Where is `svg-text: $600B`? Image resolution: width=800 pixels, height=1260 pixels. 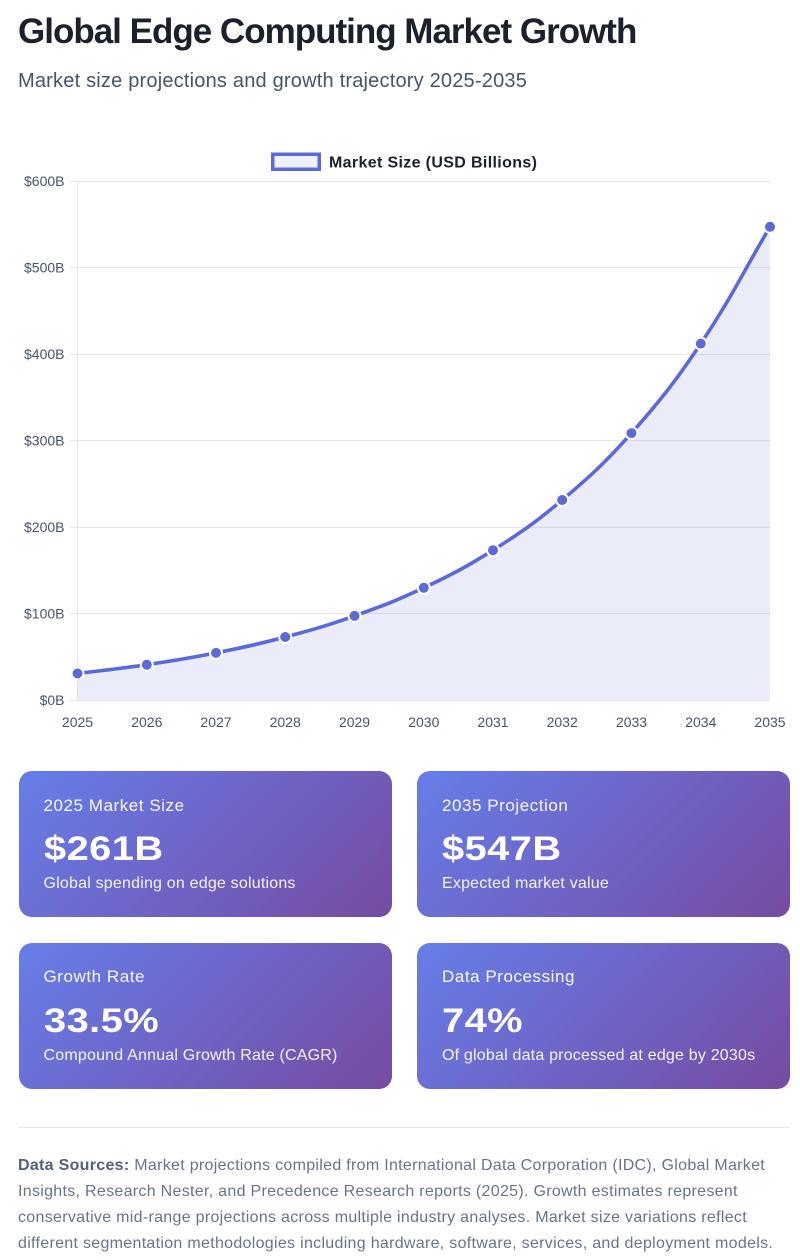 svg-text: $600B is located at coordinates (44, 181).